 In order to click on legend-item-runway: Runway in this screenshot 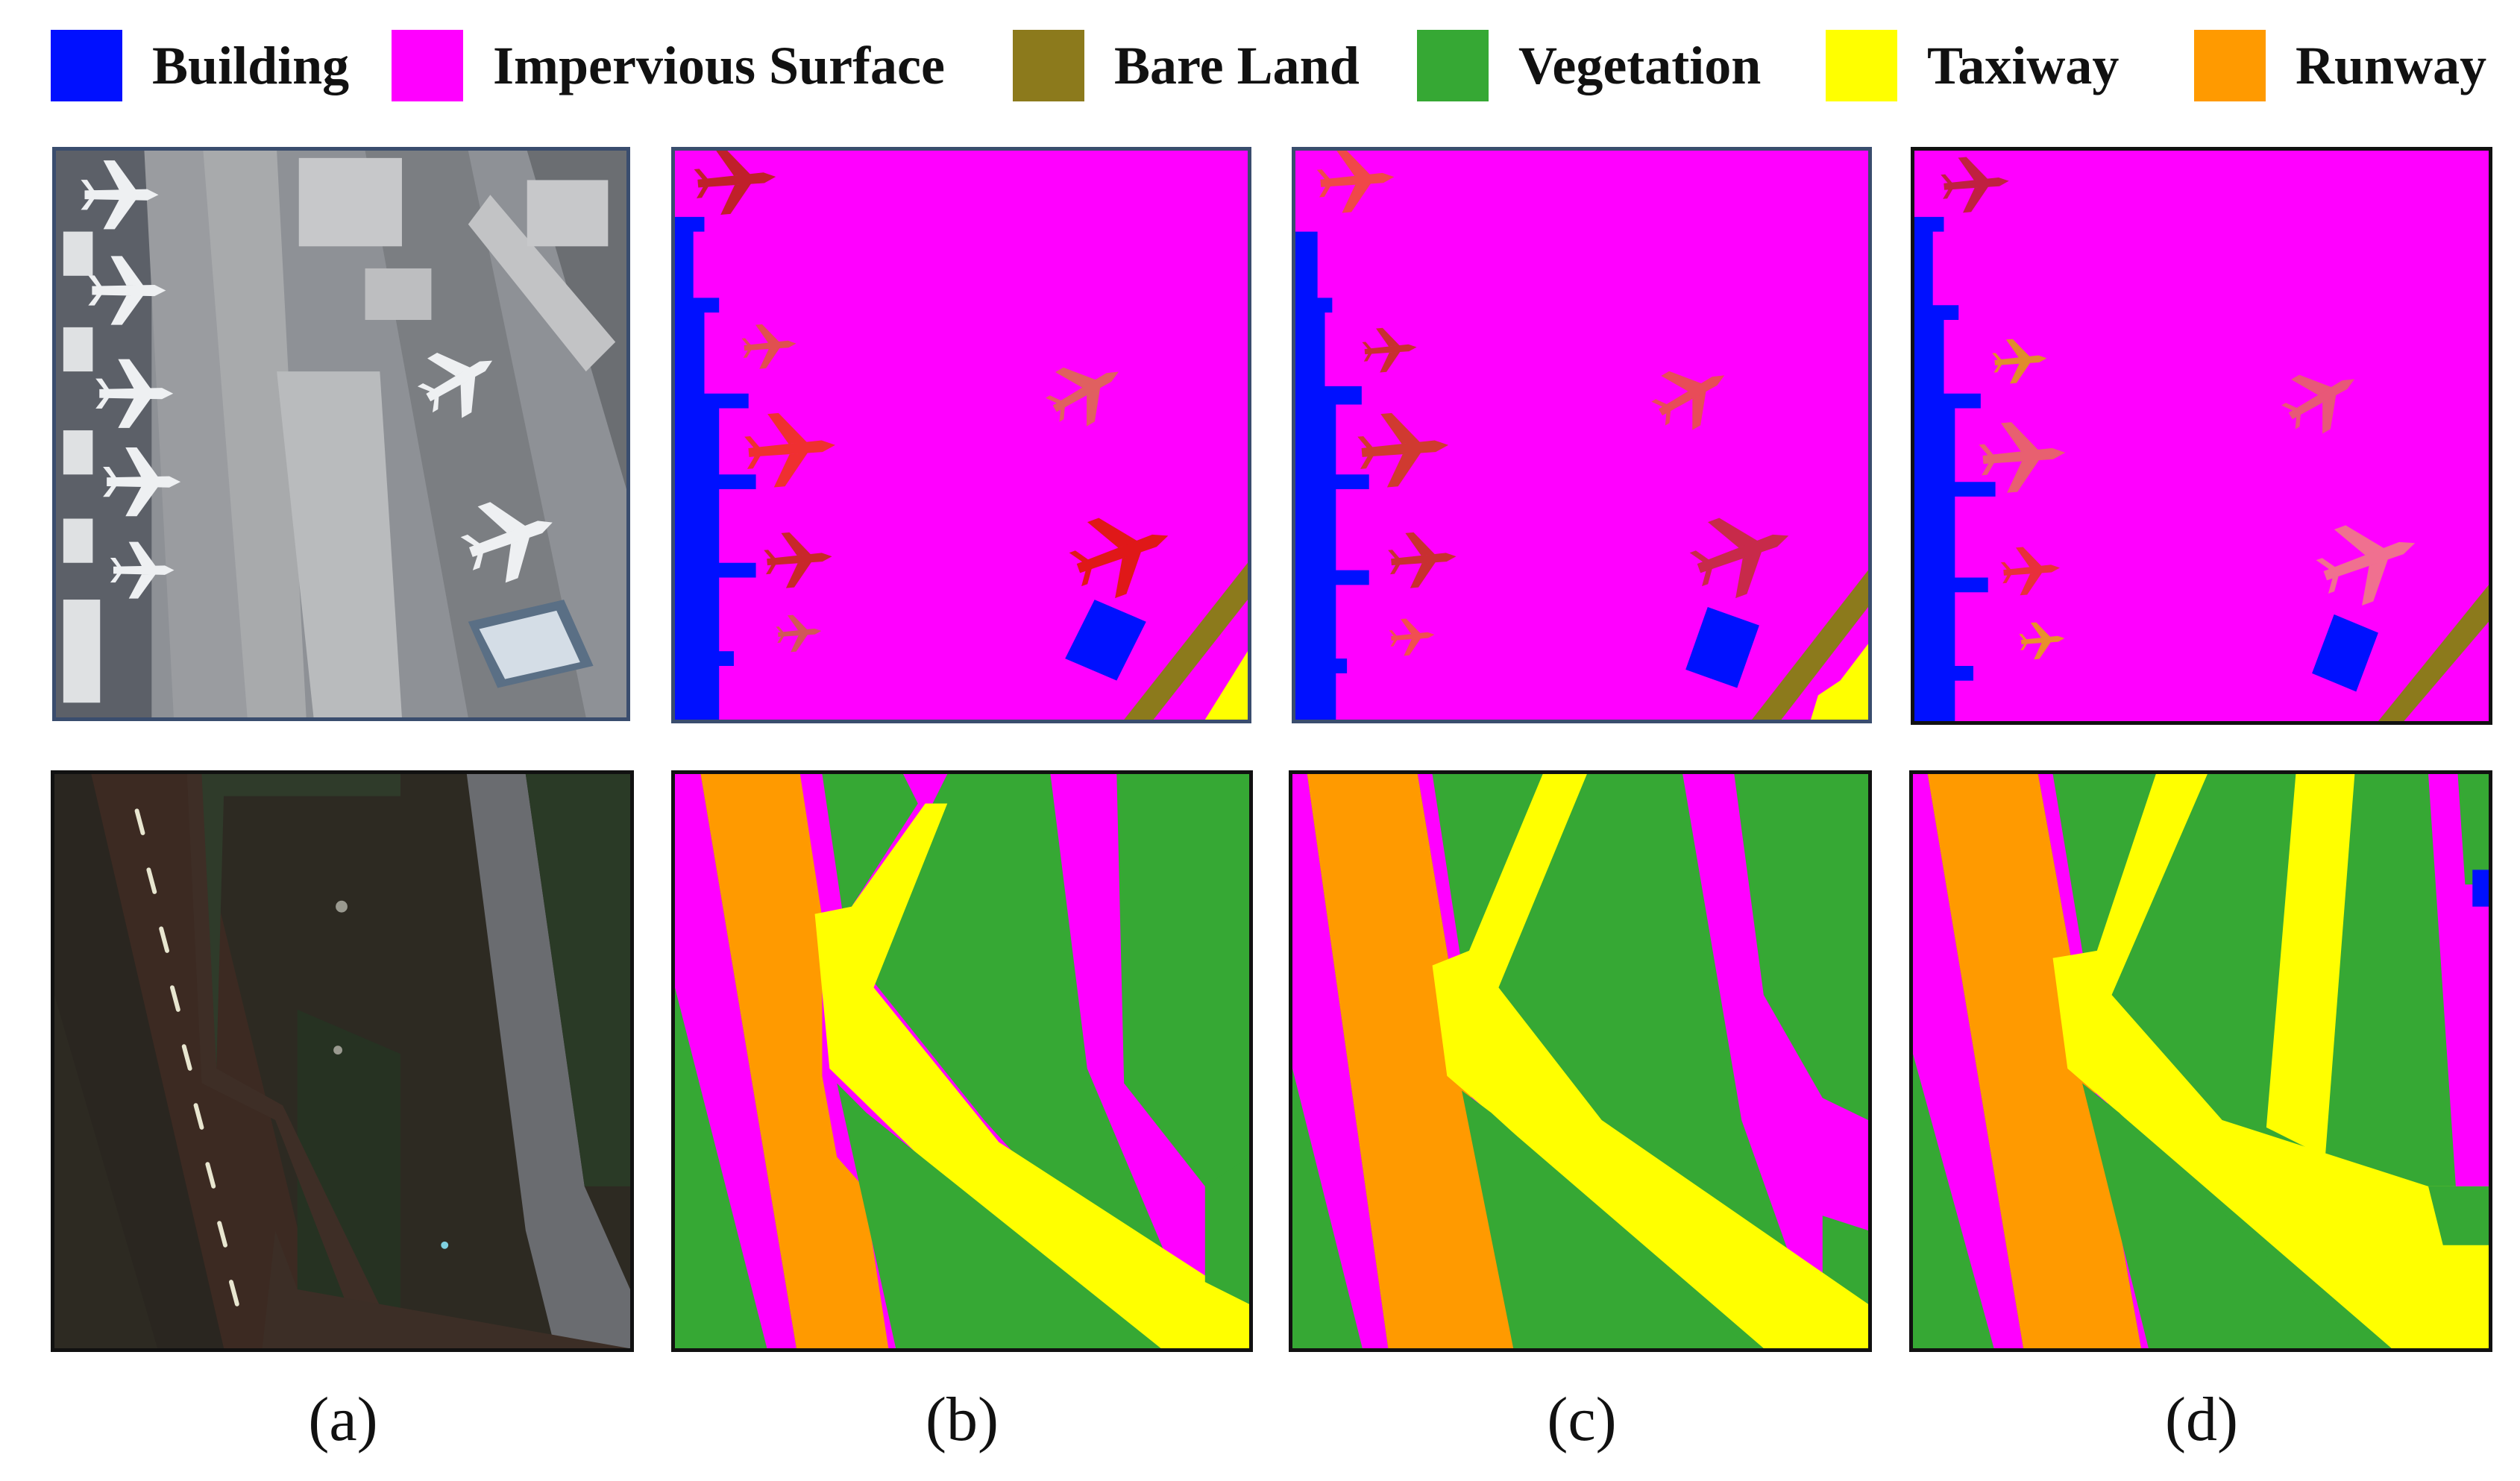, I will do `click(2340, 65)`.